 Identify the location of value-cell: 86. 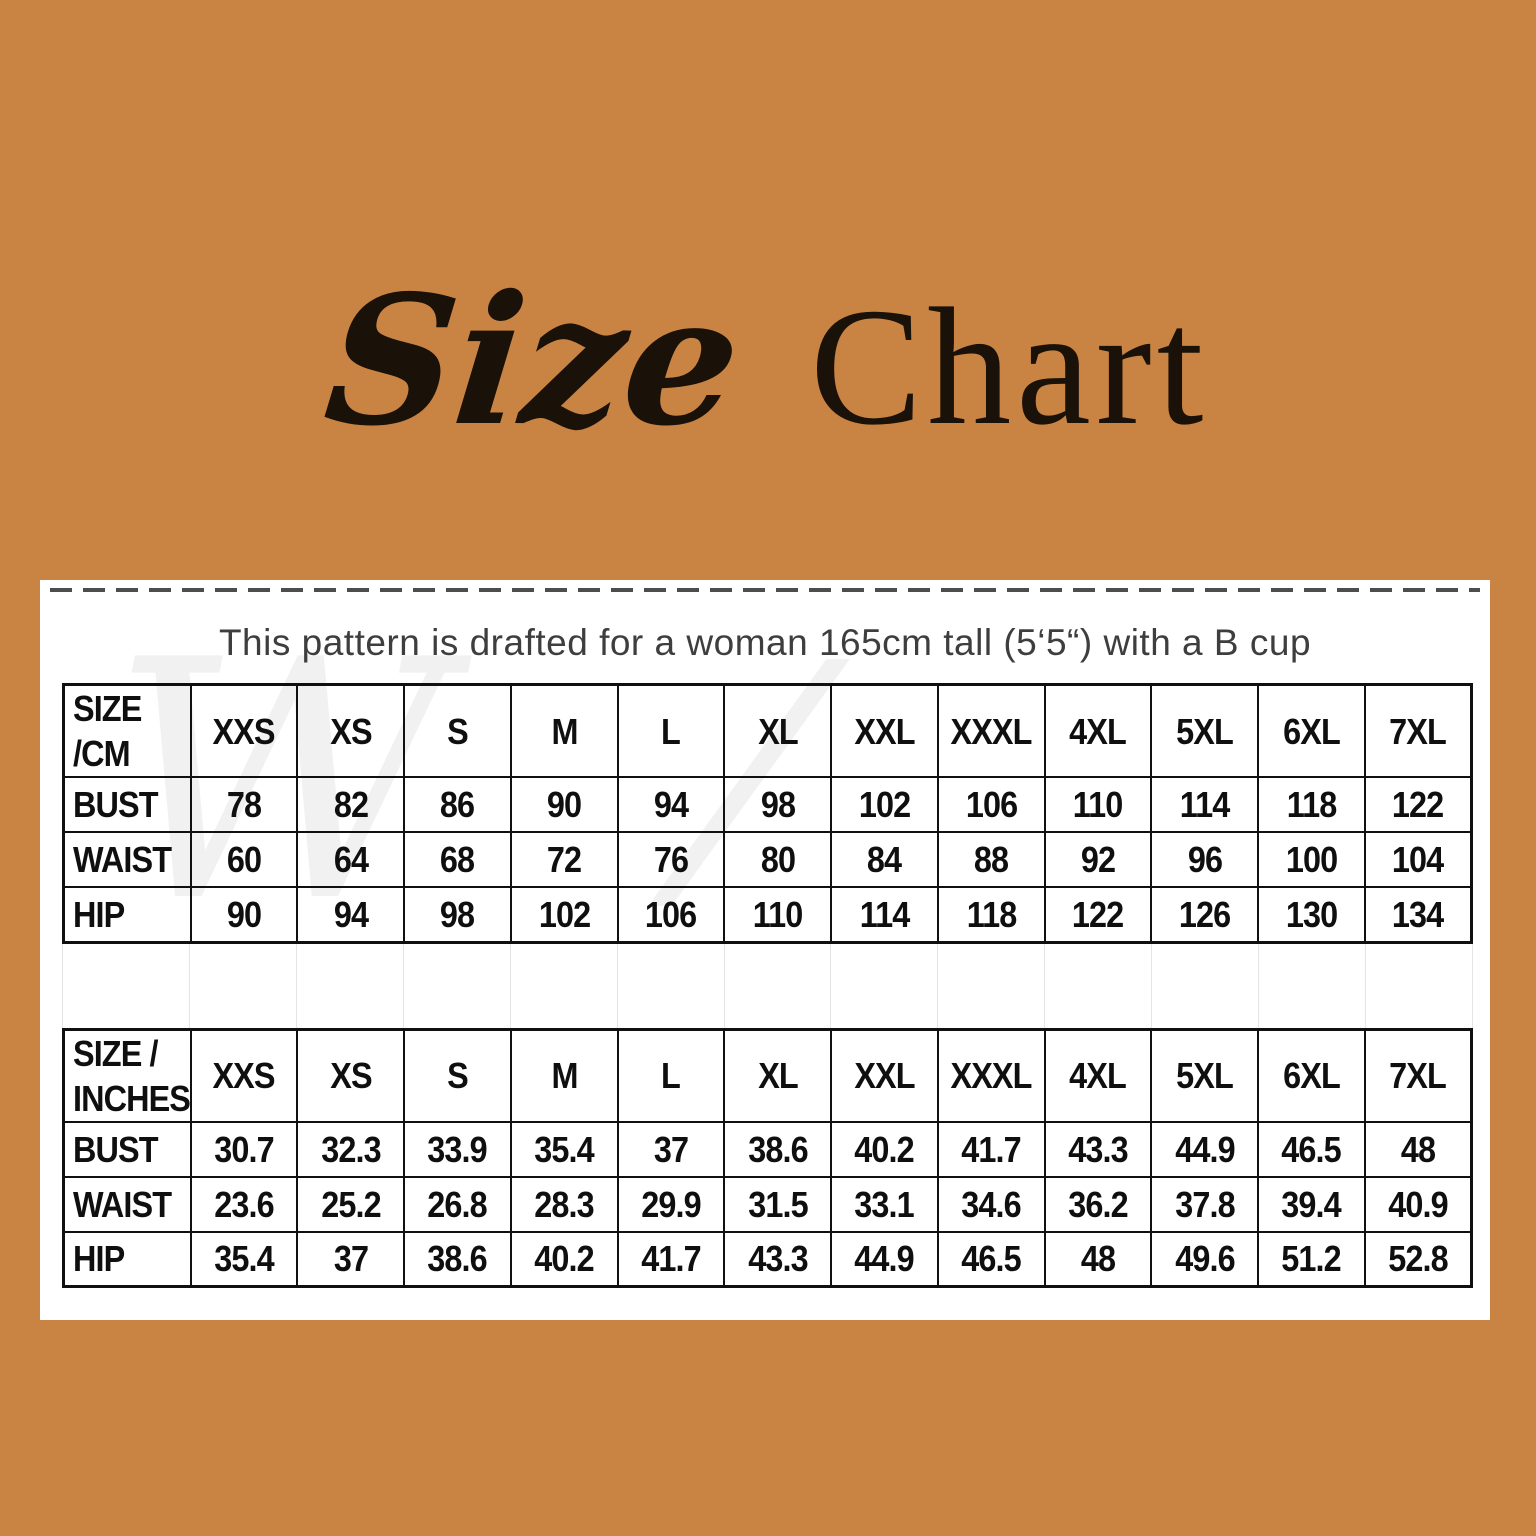
(457, 804).